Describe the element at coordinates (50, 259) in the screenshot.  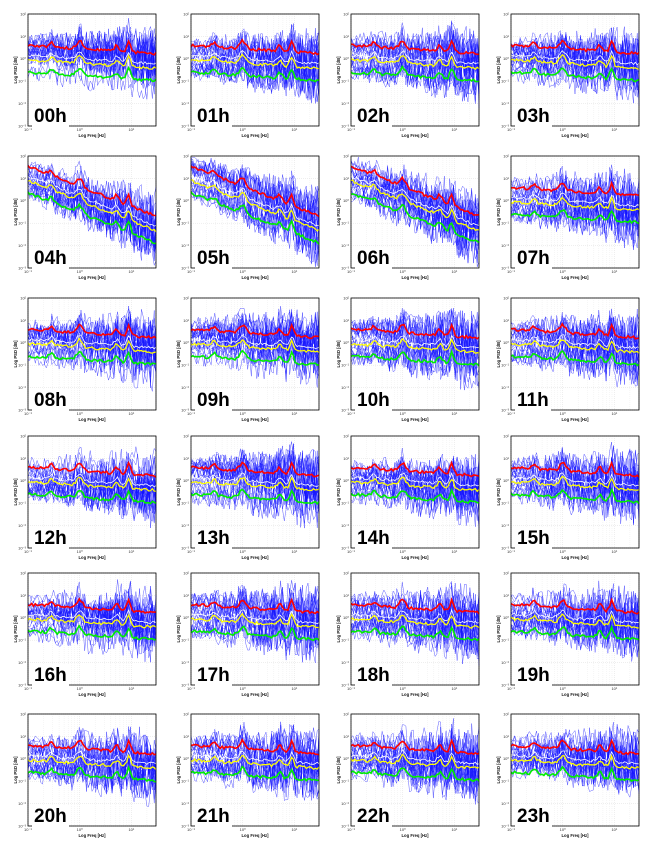
I see `hour-label: 04h` at that location.